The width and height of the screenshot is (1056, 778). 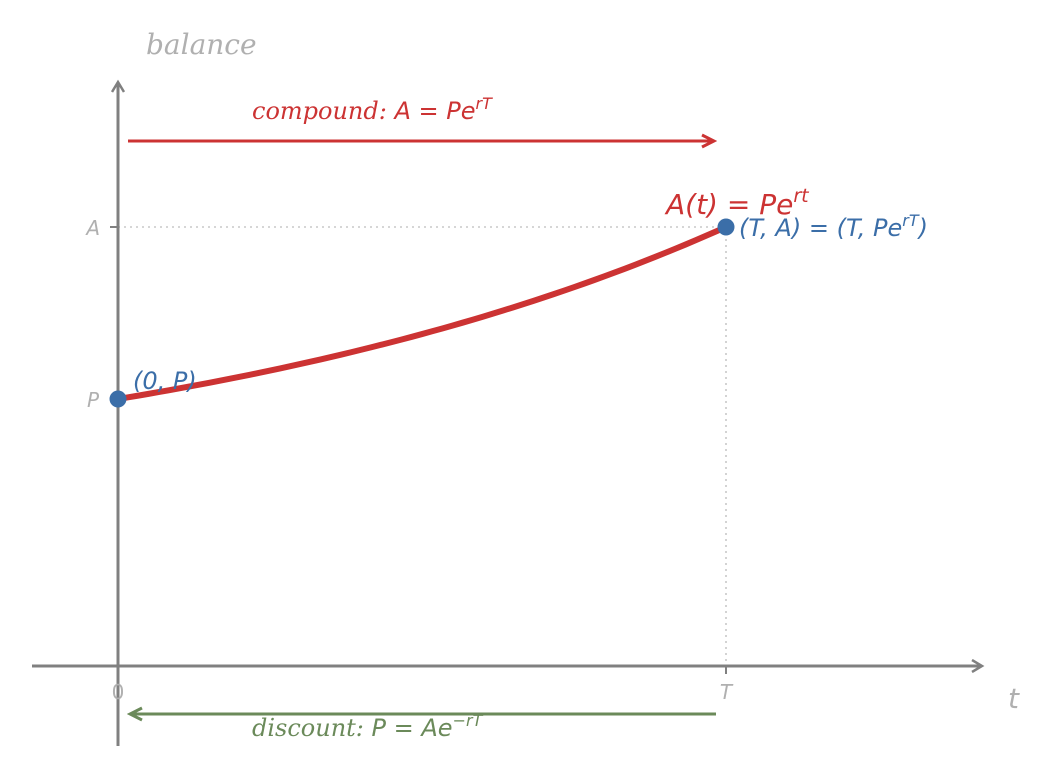 I want to click on point-end-label: (T, A) = (T, PerT), so click(x=833, y=226).